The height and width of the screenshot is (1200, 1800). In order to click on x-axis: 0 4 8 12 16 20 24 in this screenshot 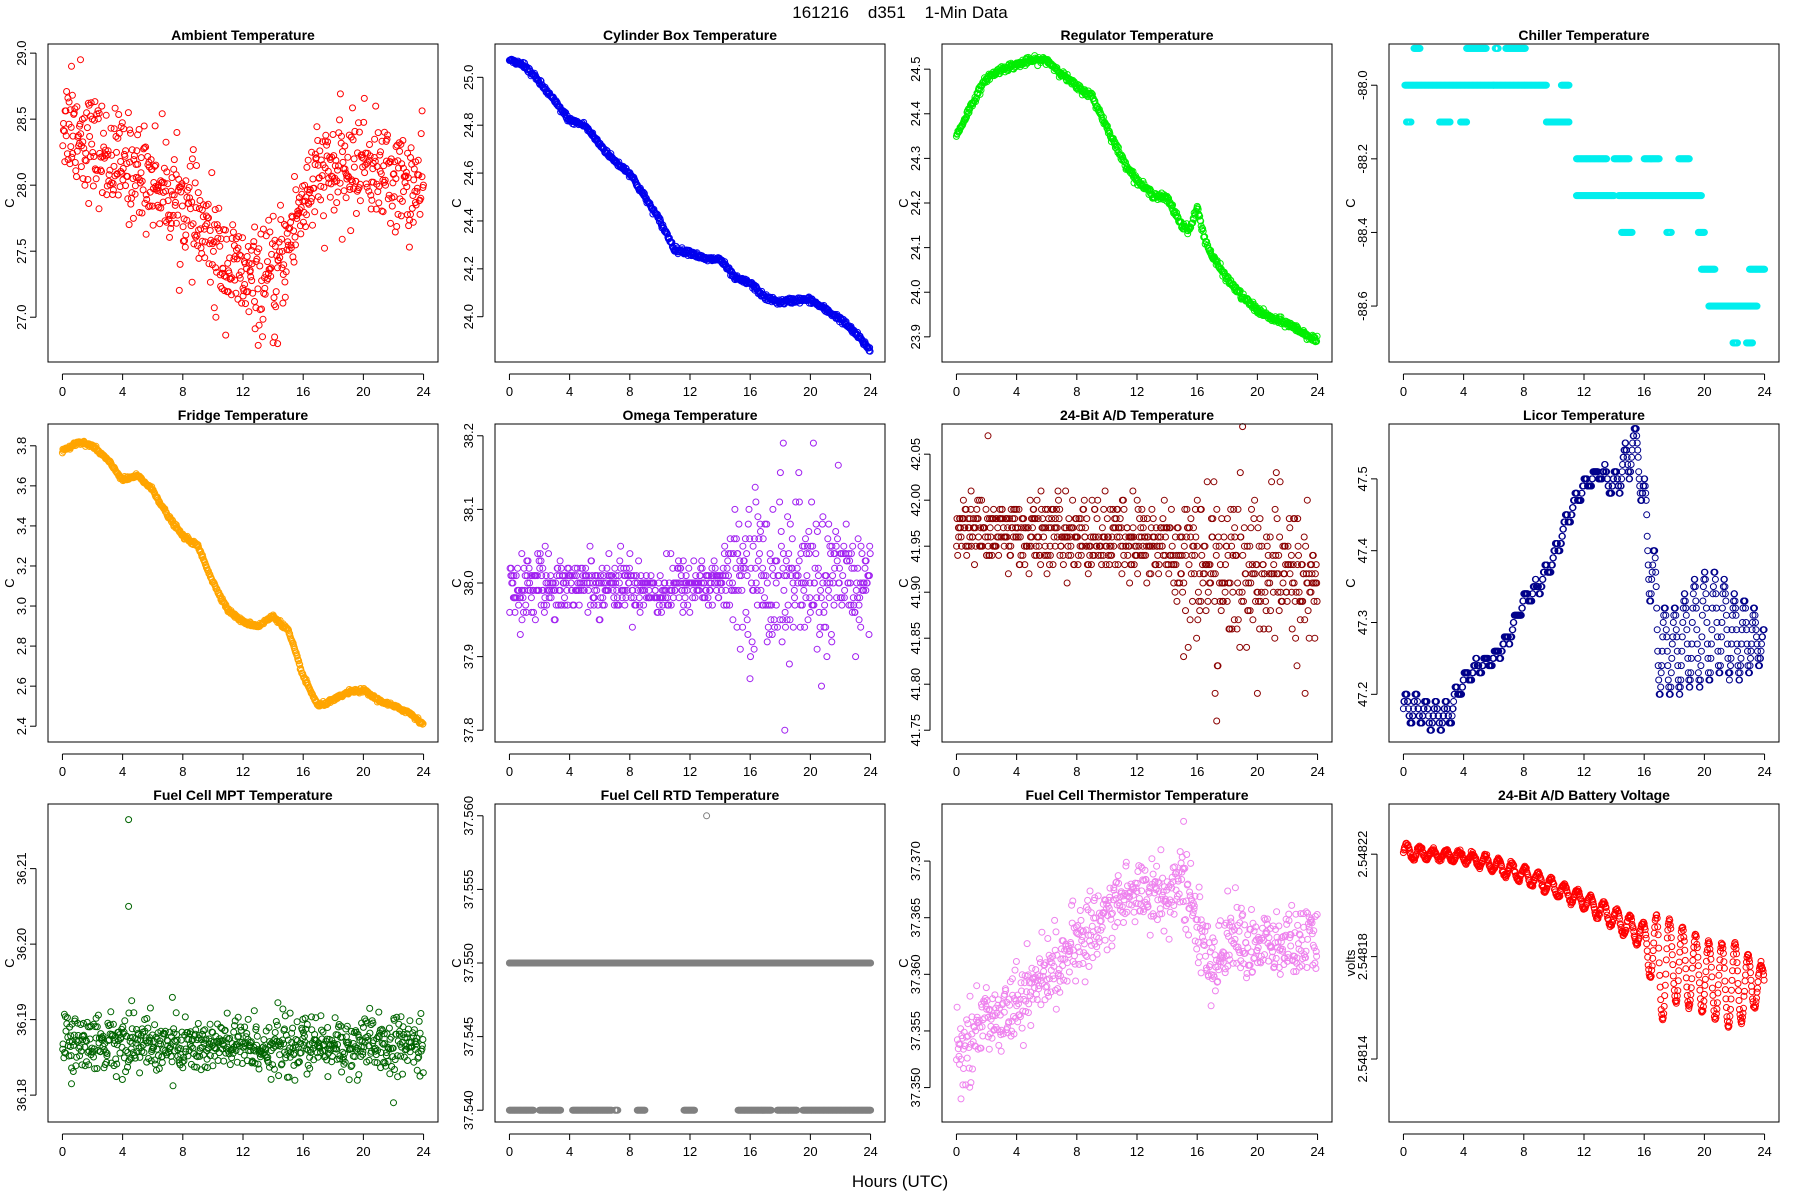, I will do `click(692, 386)`.